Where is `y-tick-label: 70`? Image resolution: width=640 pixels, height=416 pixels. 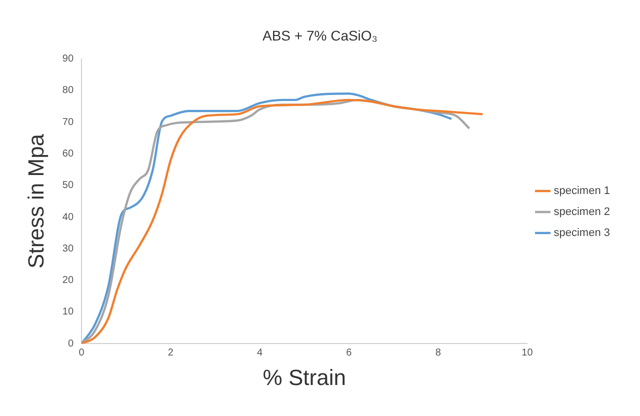 y-tick-label: 70 is located at coordinates (68, 122).